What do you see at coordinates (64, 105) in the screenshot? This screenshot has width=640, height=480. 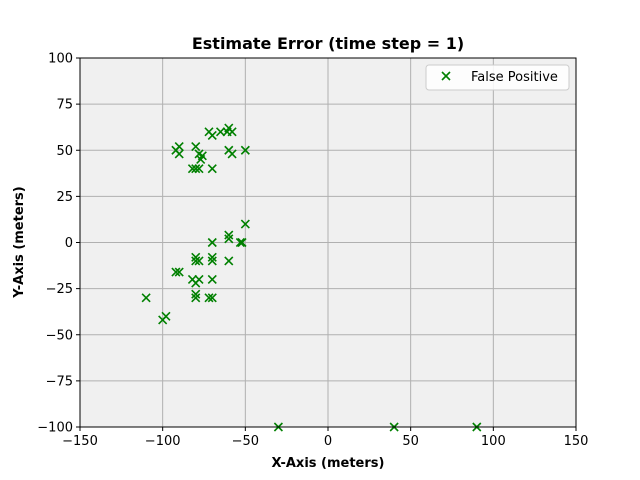 I see `y-tick-label: 75` at bounding box center [64, 105].